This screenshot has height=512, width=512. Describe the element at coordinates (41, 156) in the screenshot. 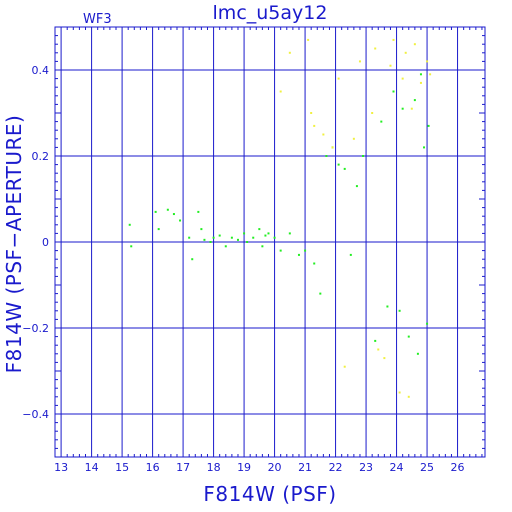

I see `y-tick-label: 0.2` at that location.